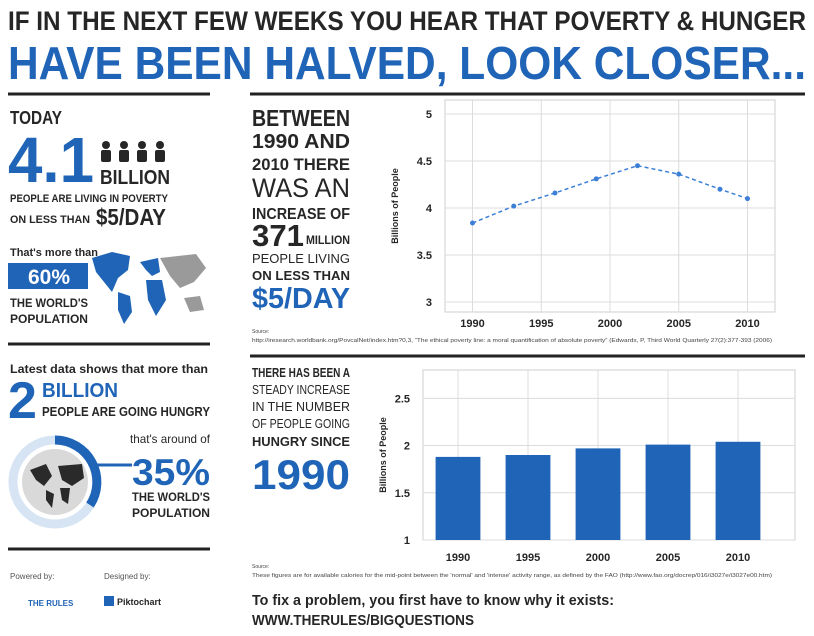 The width and height of the screenshot is (814, 636). What do you see at coordinates (429, 303) in the screenshot?
I see `y-tick-label: 3` at bounding box center [429, 303].